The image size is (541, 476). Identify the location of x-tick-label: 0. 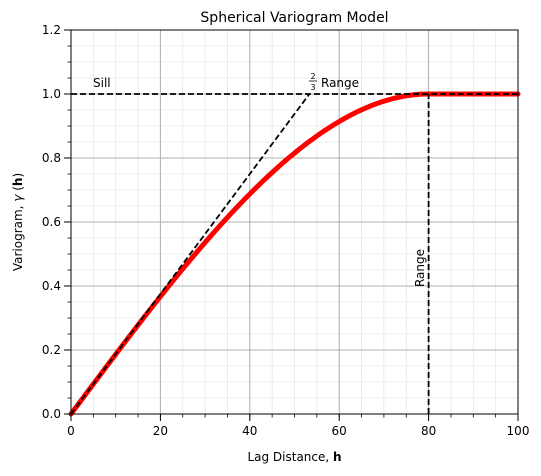
(71, 431).